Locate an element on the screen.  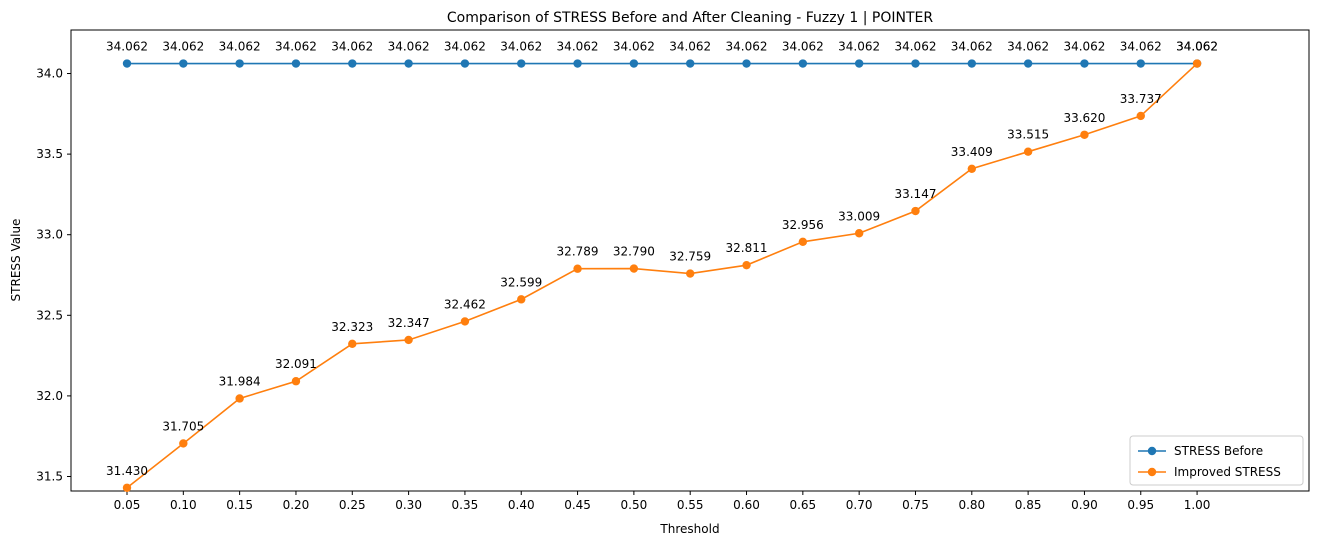
data-label: 32.759 is located at coordinates (690, 257).